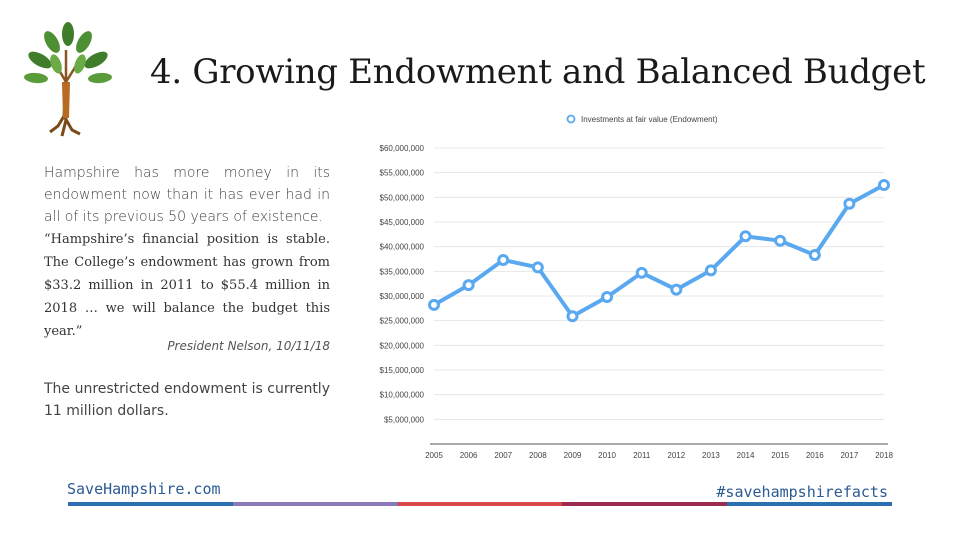  What do you see at coordinates (402, 321) in the screenshot?
I see `y-tick-label: $25,000,000` at bounding box center [402, 321].